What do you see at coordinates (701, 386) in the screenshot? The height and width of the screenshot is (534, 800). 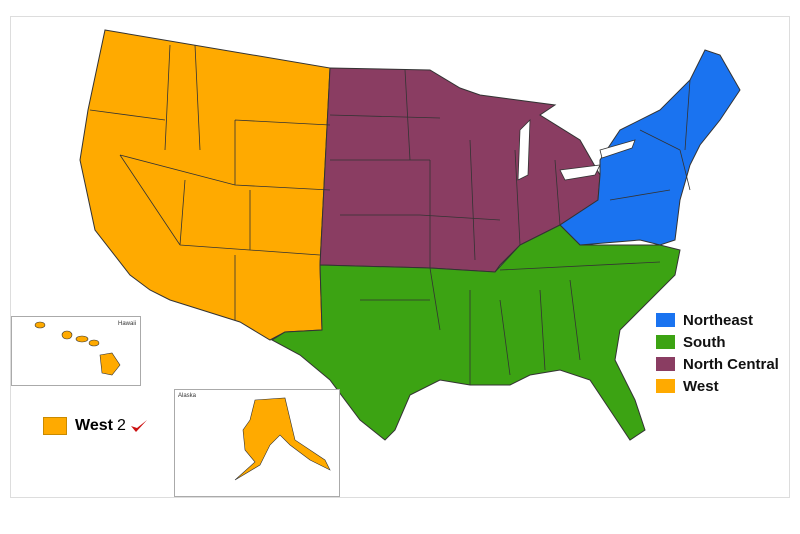 I see `legend-label: West` at bounding box center [701, 386].